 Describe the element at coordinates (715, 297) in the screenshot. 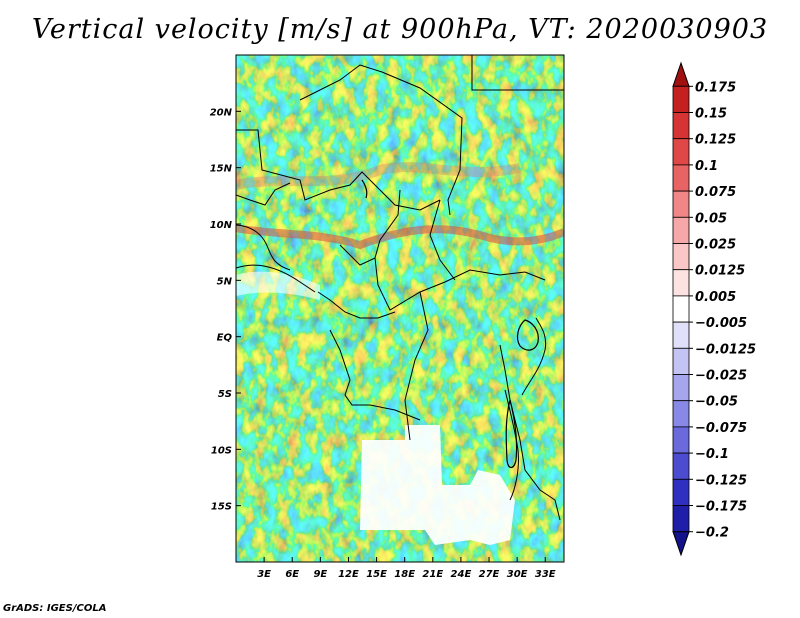

I see `colorbar-label: 0.005` at that location.